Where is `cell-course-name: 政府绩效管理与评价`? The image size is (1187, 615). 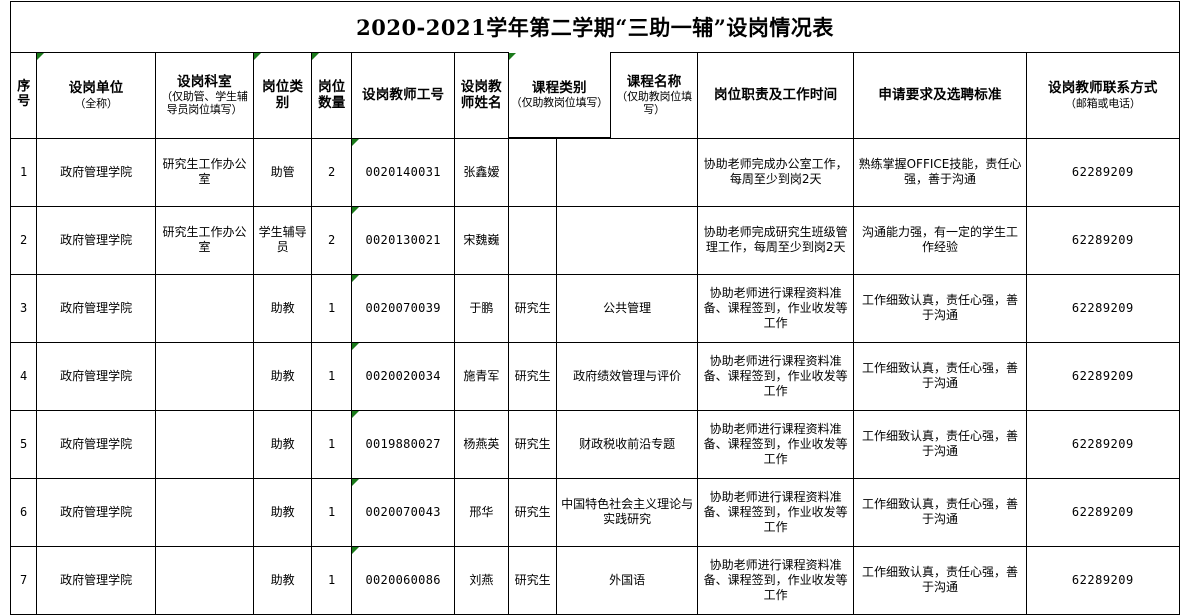
cell-course-name: 政府绩效管理与评价 is located at coordinates (627, 376).